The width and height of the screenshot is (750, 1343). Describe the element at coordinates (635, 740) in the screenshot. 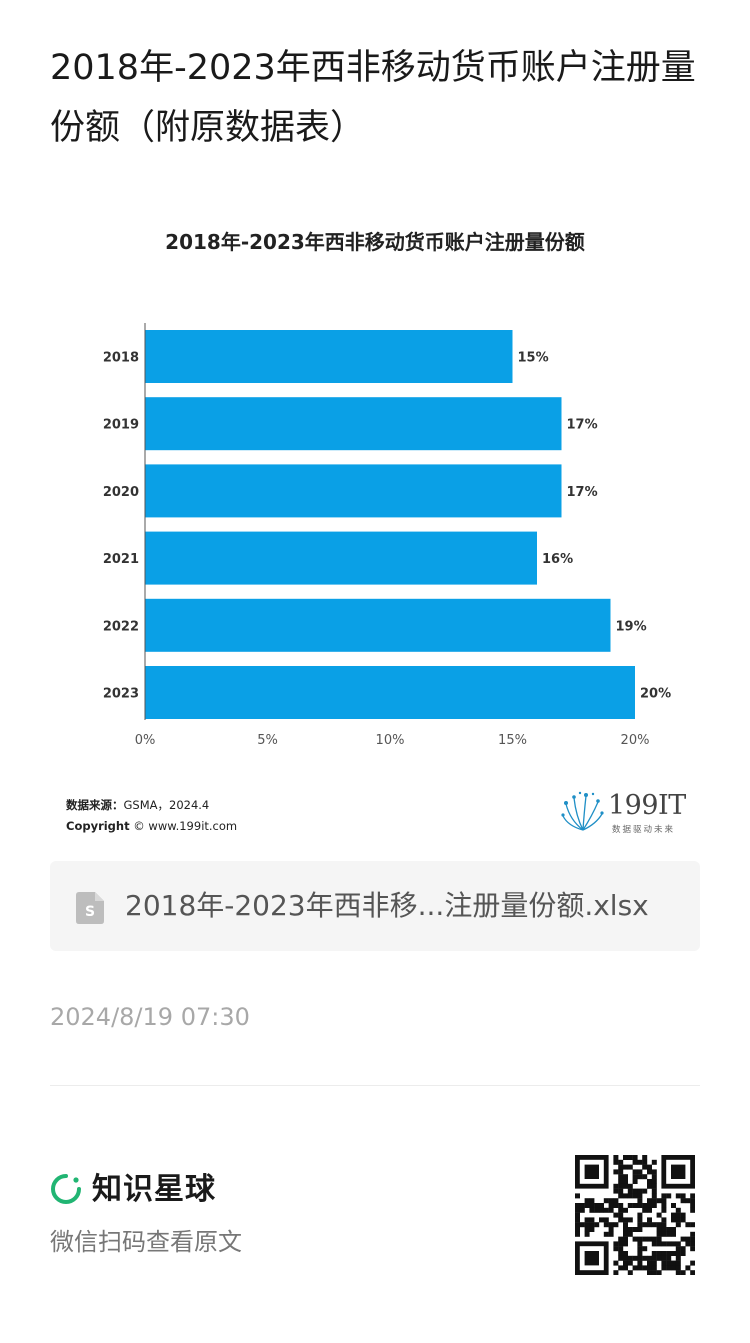

I see `x-tick-label: 20%` at that location.